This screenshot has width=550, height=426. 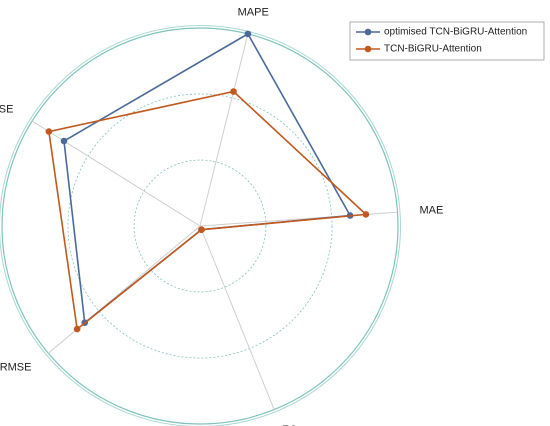 I want to click on axis-label: MSE, so click(x=6, y=109).